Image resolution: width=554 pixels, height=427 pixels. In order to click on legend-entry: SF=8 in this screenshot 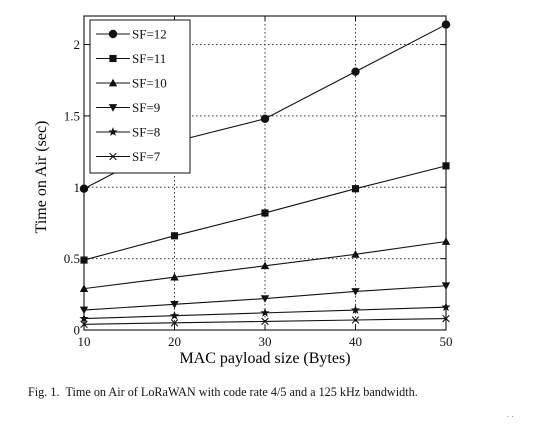, I will do `click(128, 132)`.